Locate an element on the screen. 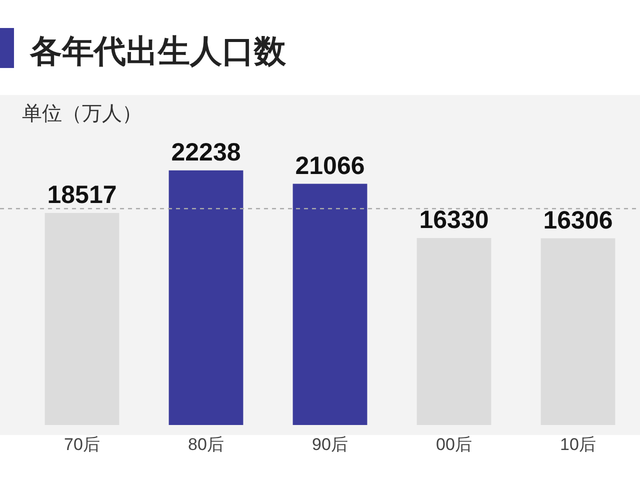 The height and width of the screenshot is (504, 640). x-tick-label: 70后 is located at coordinates (82, 444).